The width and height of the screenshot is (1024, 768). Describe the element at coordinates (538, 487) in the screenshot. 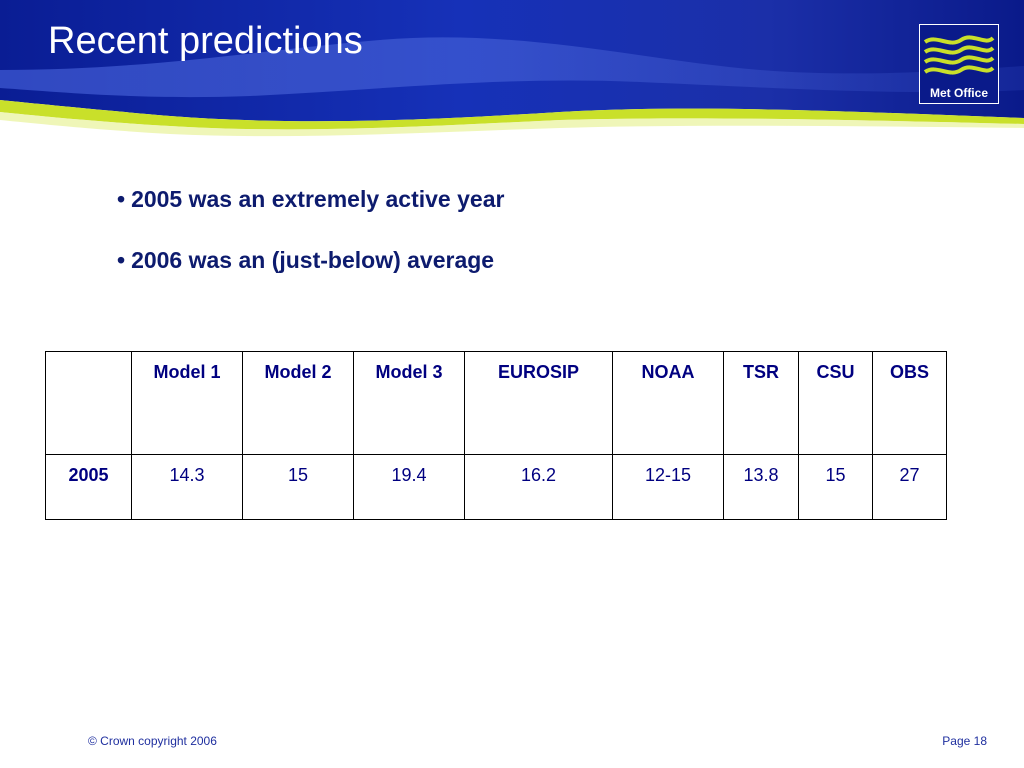

I see `table-cell: 16.2` at that location.